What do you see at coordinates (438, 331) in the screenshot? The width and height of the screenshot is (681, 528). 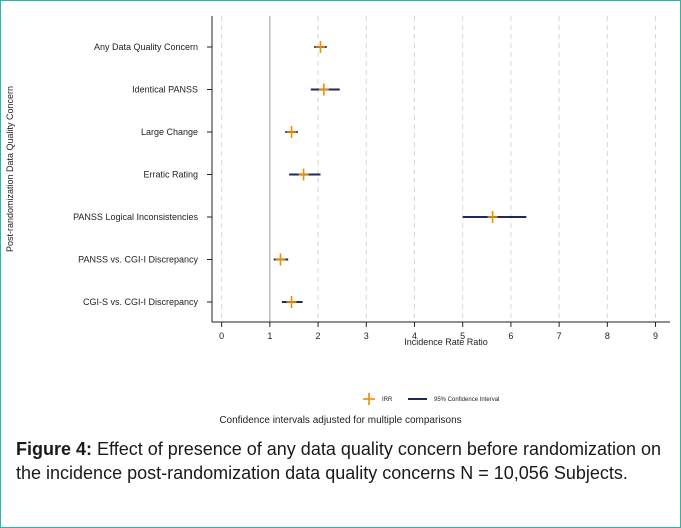 I see `x-ticks: 0 1 2 3 4 5 6 7 8 9` at bounding box center [438, 331].